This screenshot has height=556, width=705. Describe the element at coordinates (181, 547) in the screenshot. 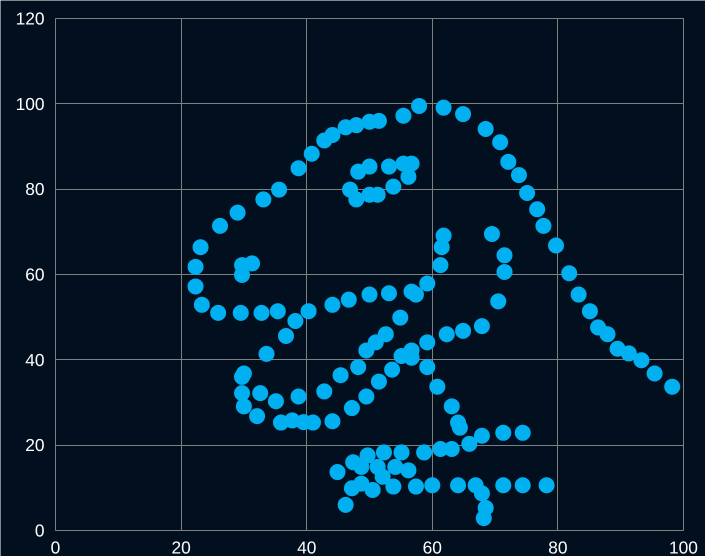

I see `x-tick-label: 20` at that location.